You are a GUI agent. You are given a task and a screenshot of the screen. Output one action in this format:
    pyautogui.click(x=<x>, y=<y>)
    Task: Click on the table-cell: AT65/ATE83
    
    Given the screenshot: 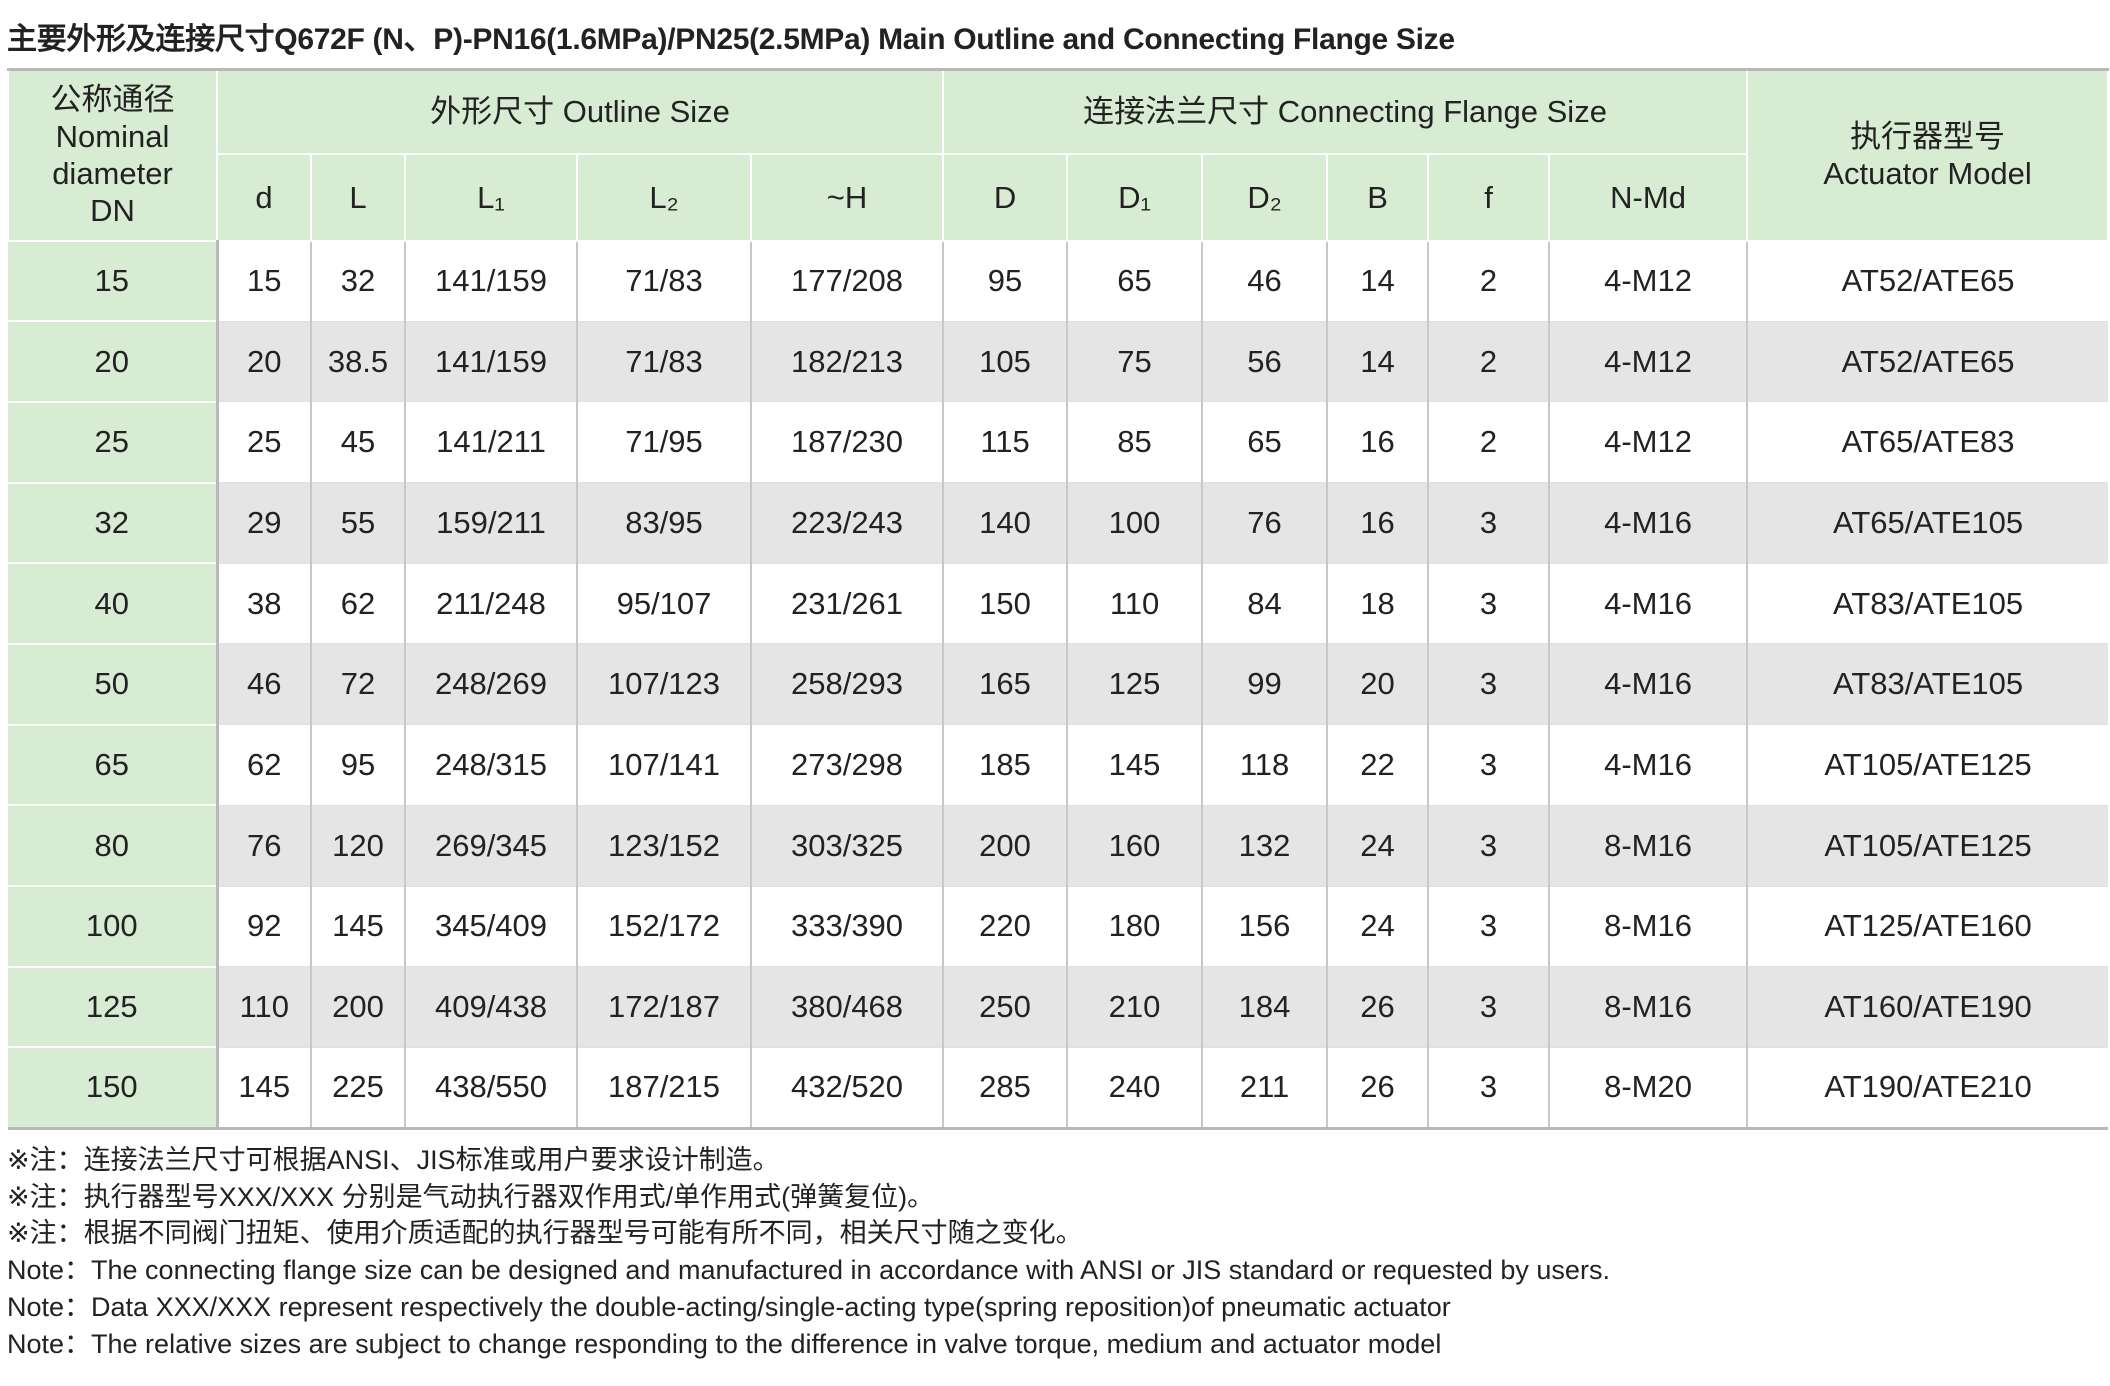 What is the action you would take?
    pyautogui.click(x=1927, y=442)
    